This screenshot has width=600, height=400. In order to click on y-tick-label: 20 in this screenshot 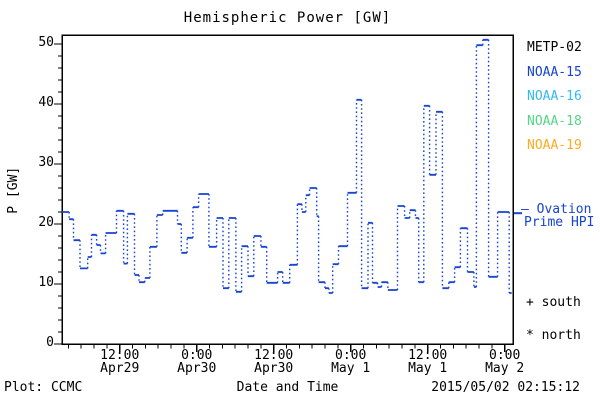, I will do `click(46, 222)`.